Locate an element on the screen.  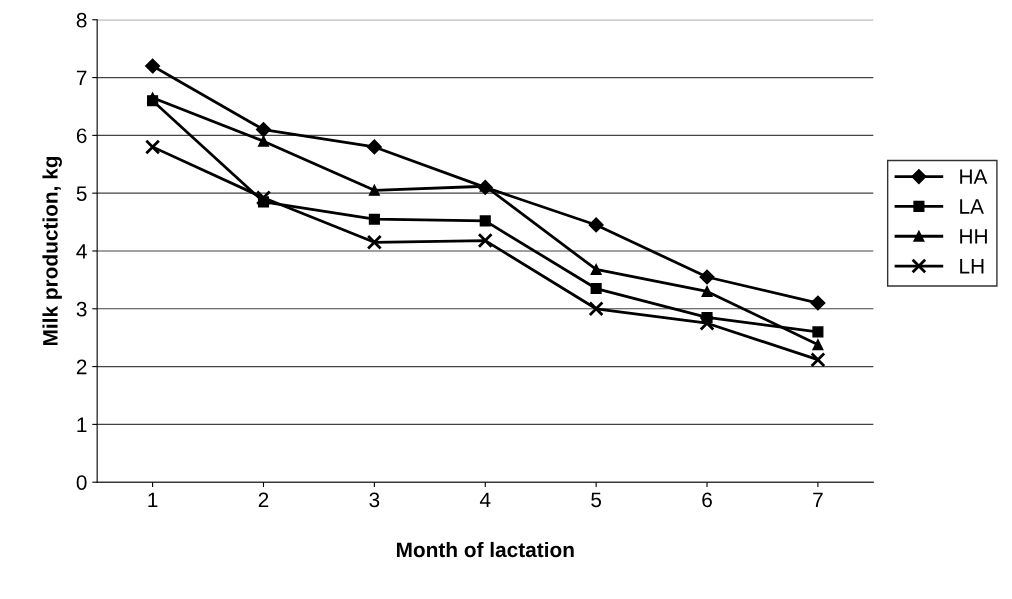
x-tick-label: 3 is located at coordinates (374, 500).